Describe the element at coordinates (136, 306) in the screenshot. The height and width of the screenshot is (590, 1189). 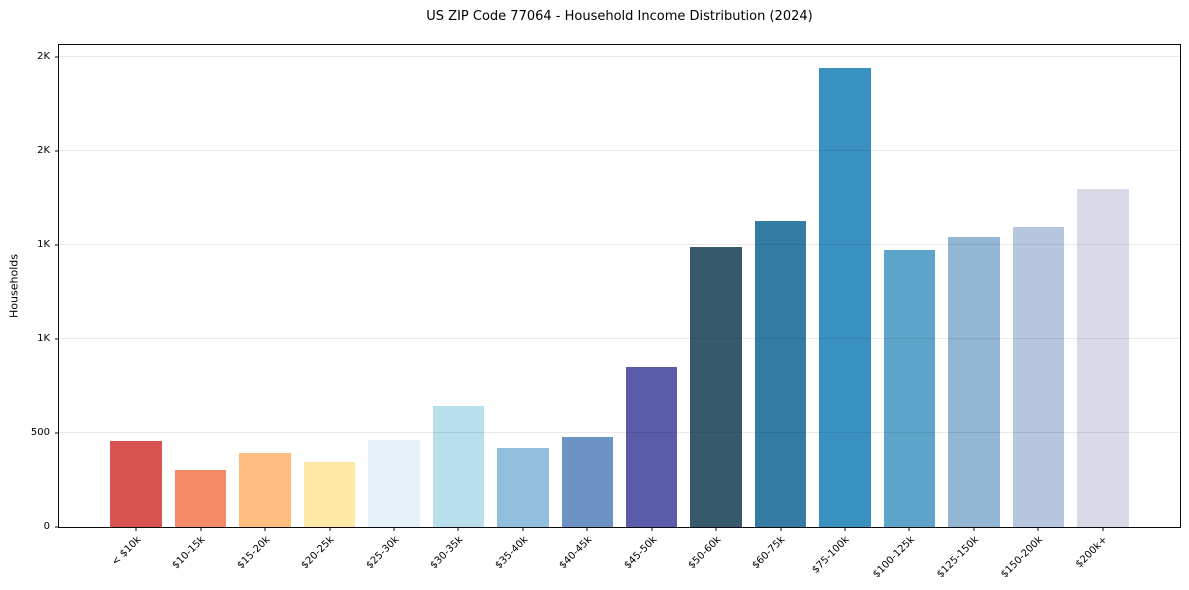
I see `bar-slot: < $10k` at that location.